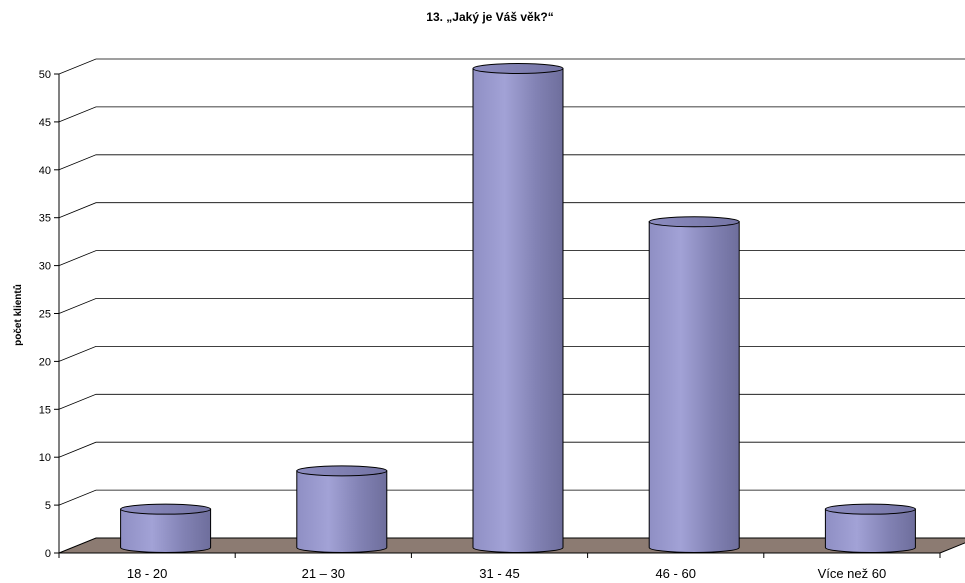 The image size is (965, 583). What do you see at coordinates (45, 267) in the screenshot?
I see `y-tick-label: 30` at bounding box center [45, 267].